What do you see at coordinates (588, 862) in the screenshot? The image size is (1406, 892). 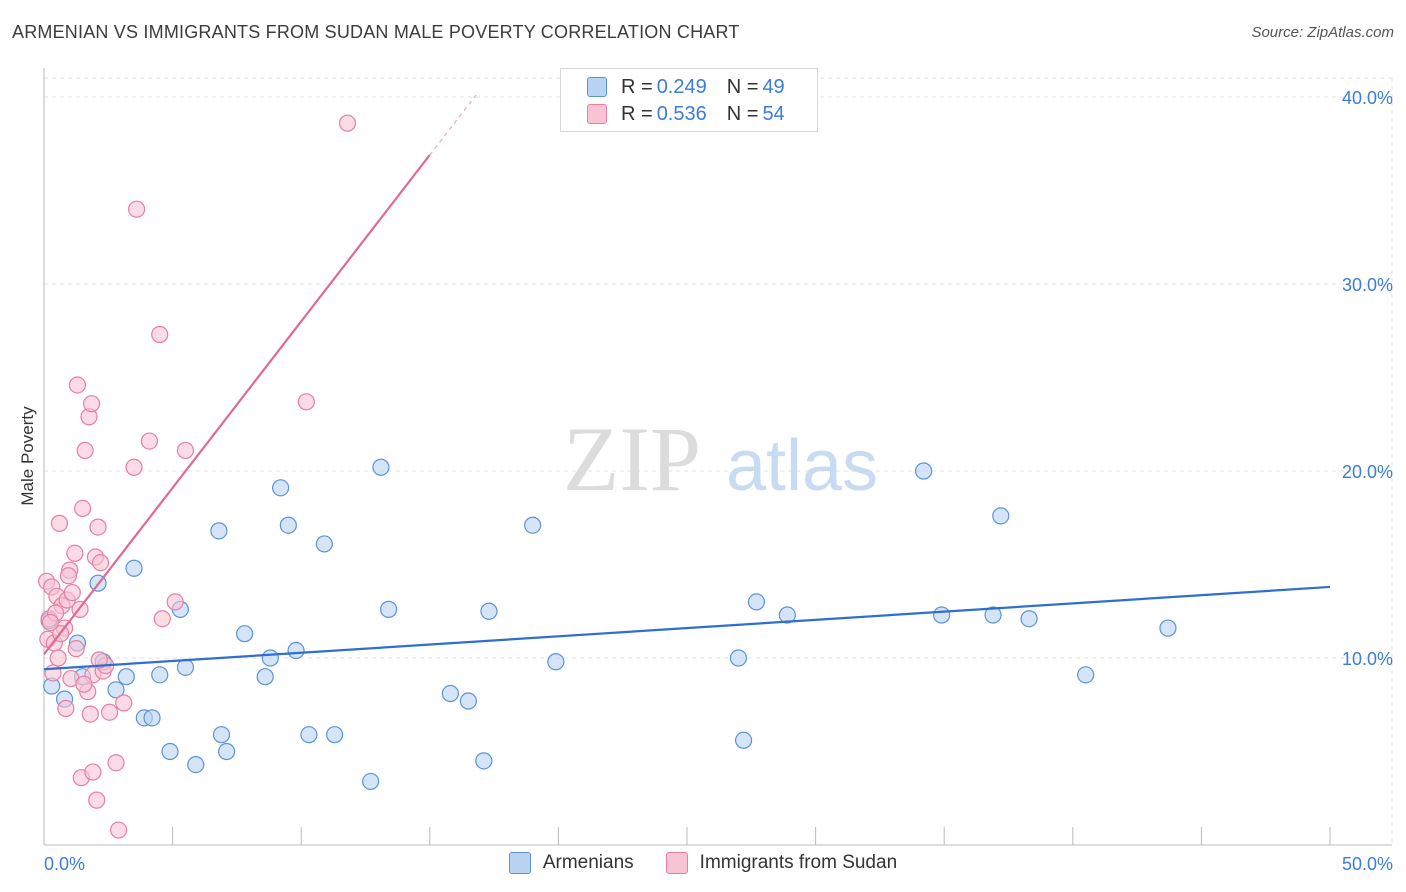 I see `armenians-legend-label: Armenians` at bounding box center [588, 862].